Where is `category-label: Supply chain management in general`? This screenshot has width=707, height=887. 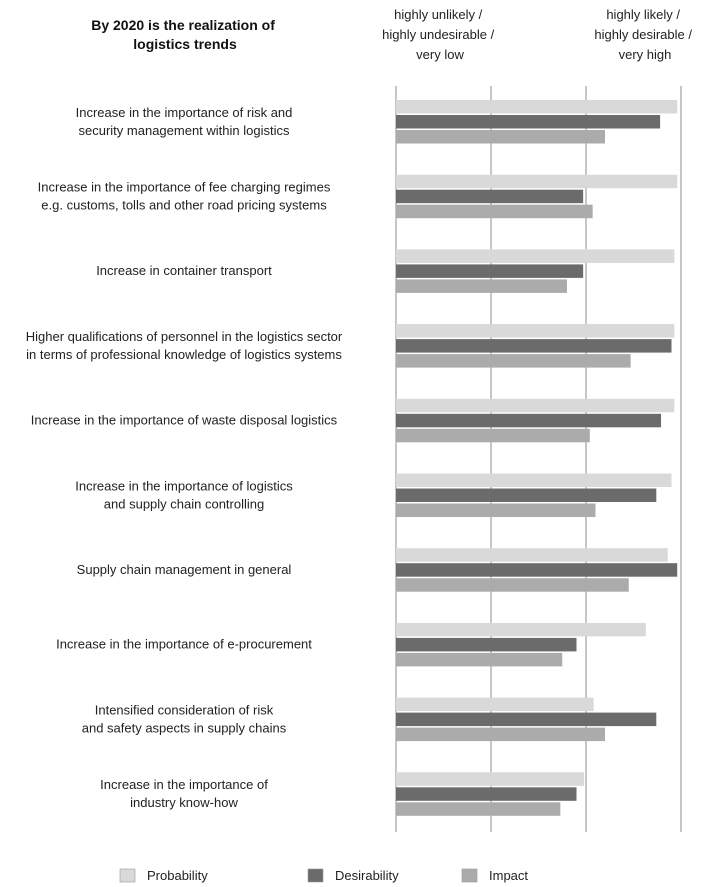
category-label: Supply chain management in general is located at coordinates (184, 569).